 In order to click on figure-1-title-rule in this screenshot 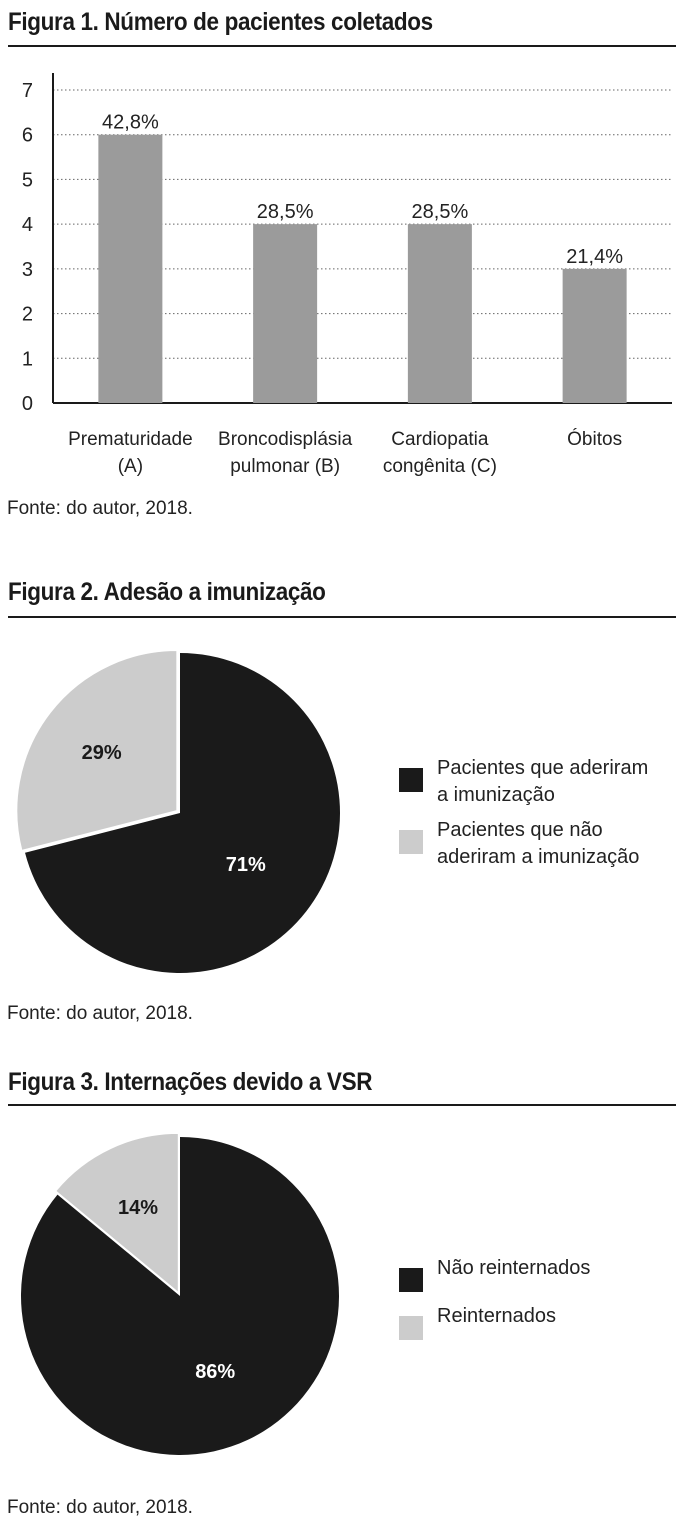, I will do `click(342, 46)`.